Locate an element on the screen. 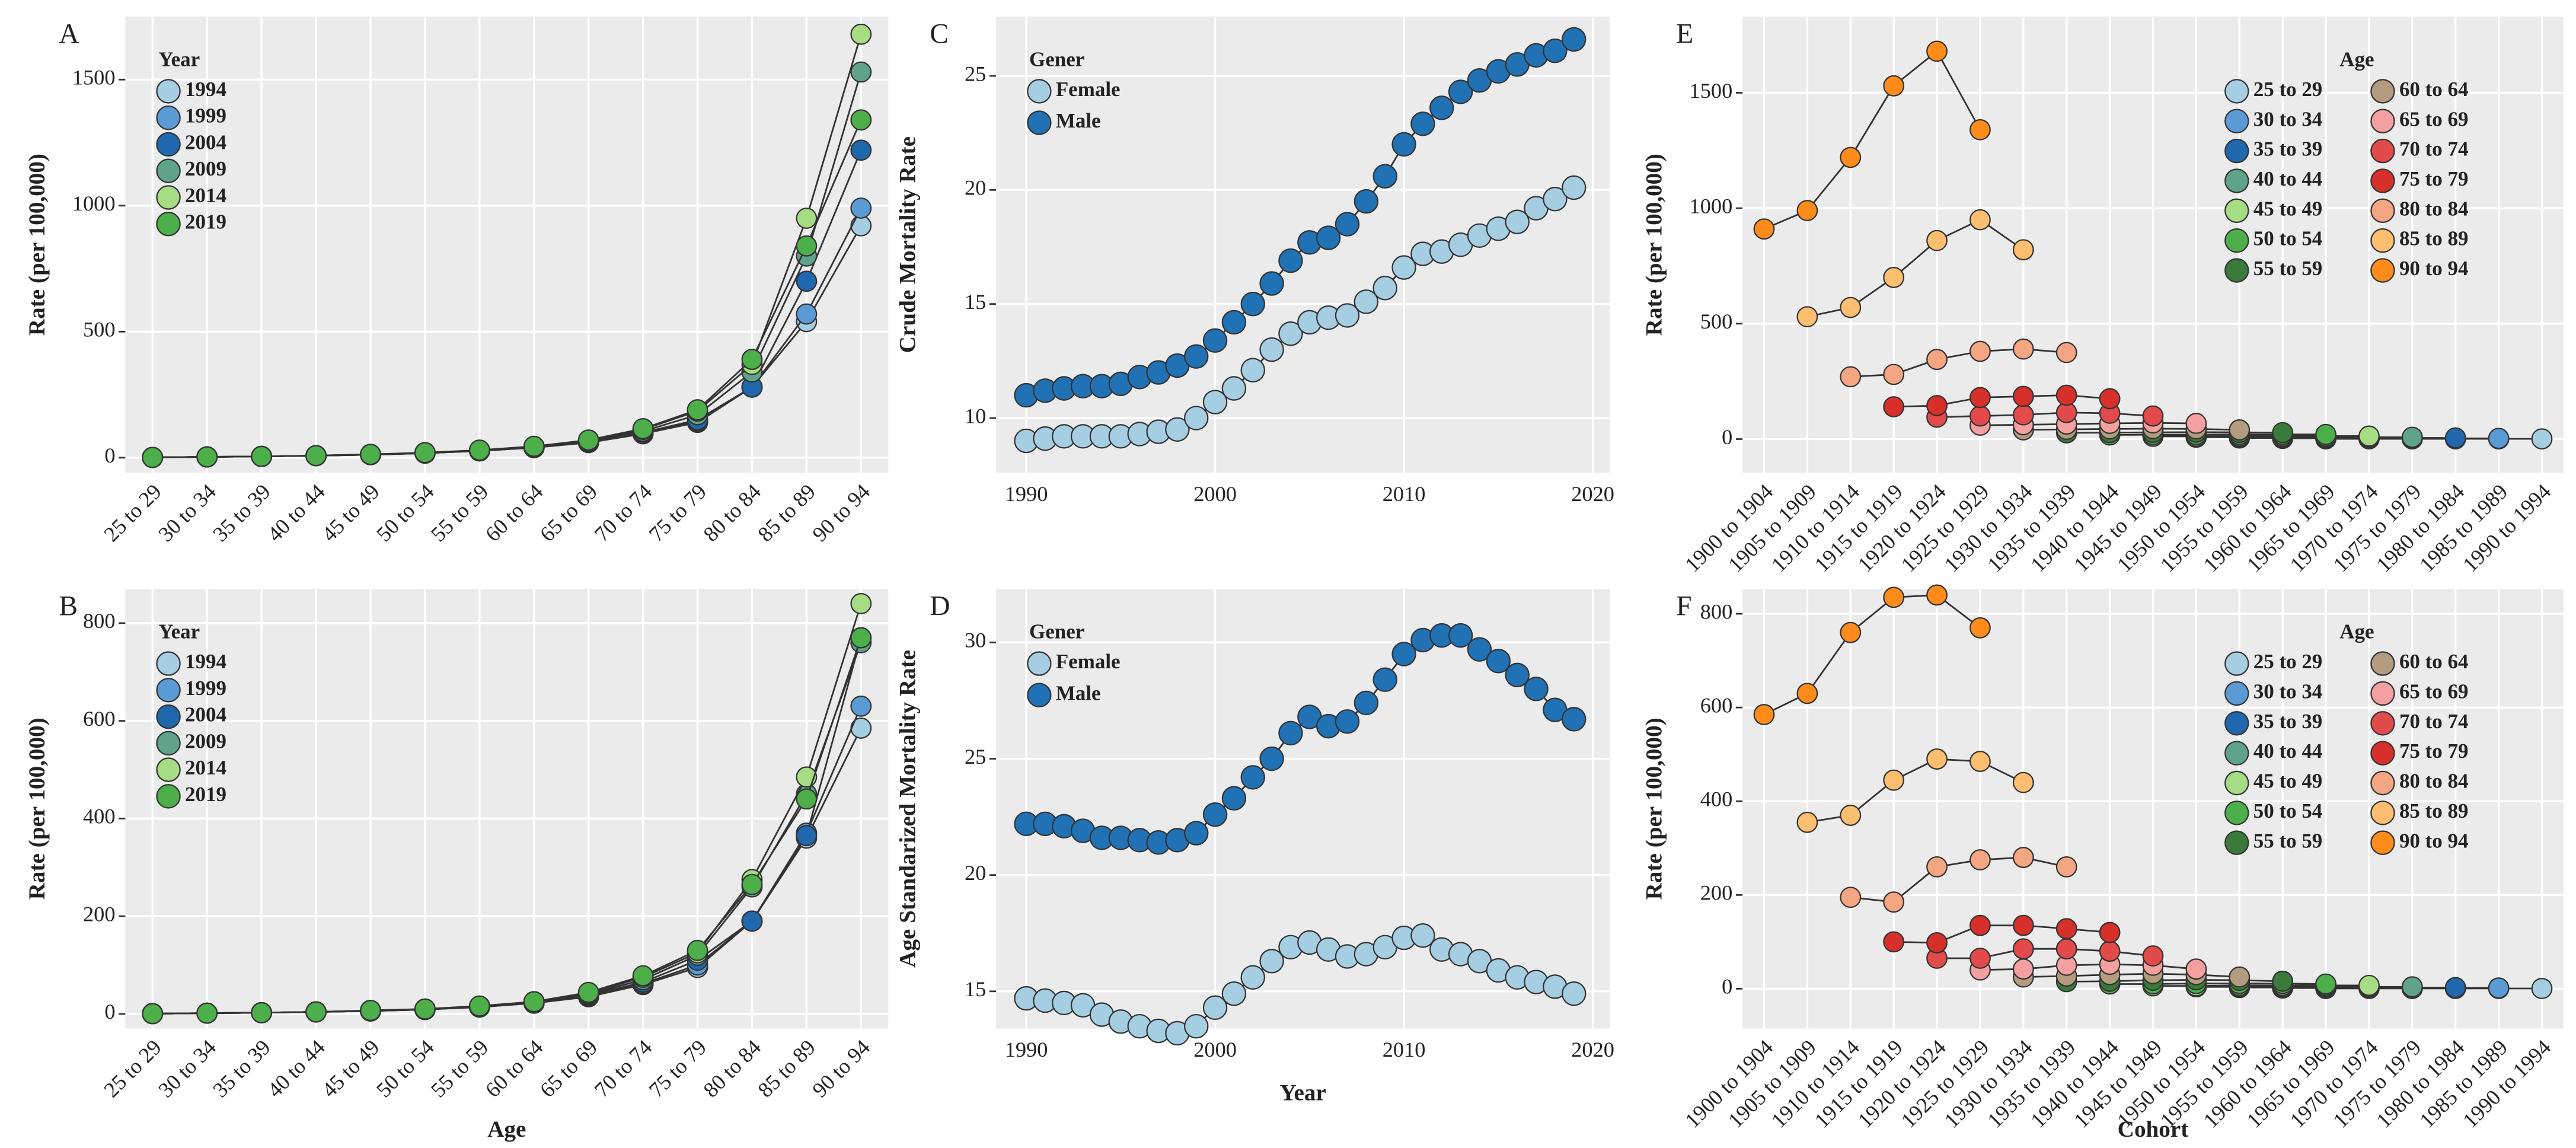  legend-title: Gener is located at coordinates (1056, 59).